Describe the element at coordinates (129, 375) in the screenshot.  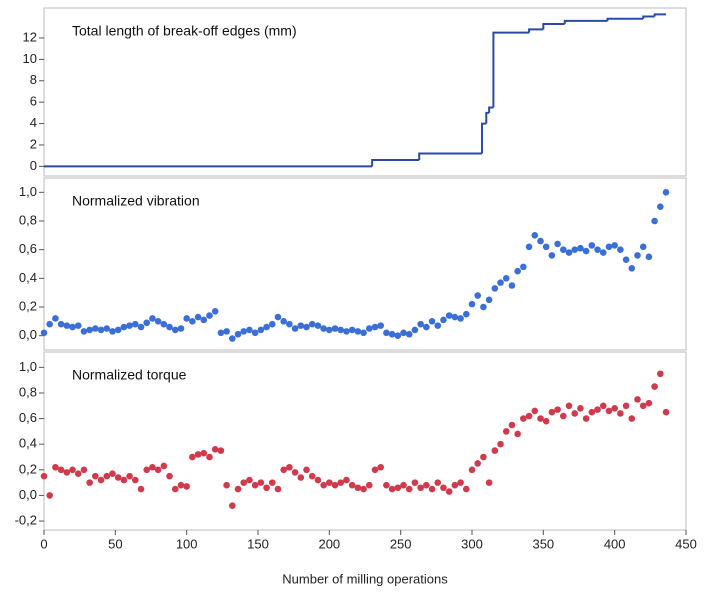
I see `panel-title: Normalized torque` at that location.